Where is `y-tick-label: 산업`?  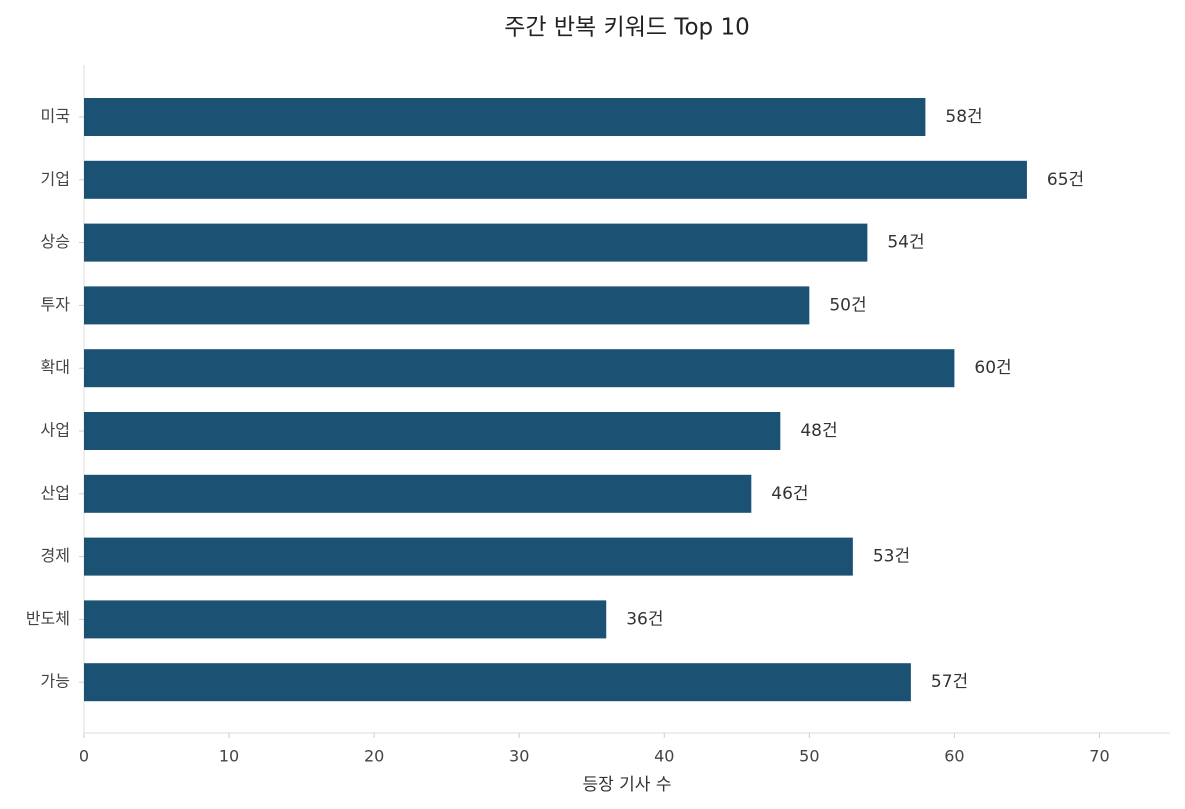 y-tick-label: 산업 is located at coordinates (55, 492).